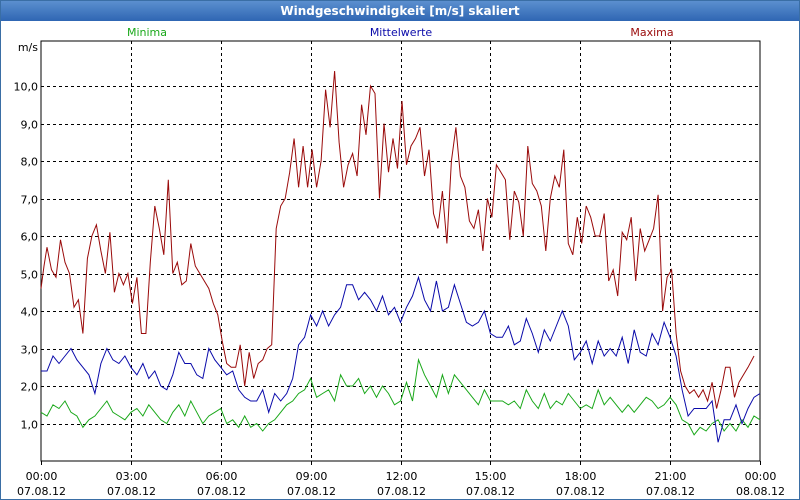 This screenshot has width=800, height=500. What do you see at coordinates (491, 476) in the screenshot?
I see `x-tick-time: 15:00` at bounding box center [491, 476].